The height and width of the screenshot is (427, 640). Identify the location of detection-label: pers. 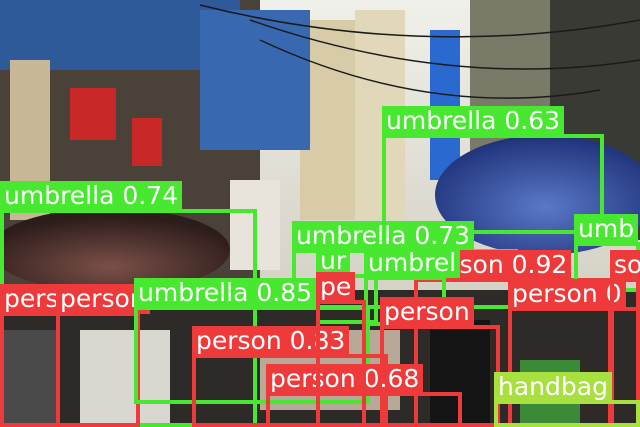
(31, 299).